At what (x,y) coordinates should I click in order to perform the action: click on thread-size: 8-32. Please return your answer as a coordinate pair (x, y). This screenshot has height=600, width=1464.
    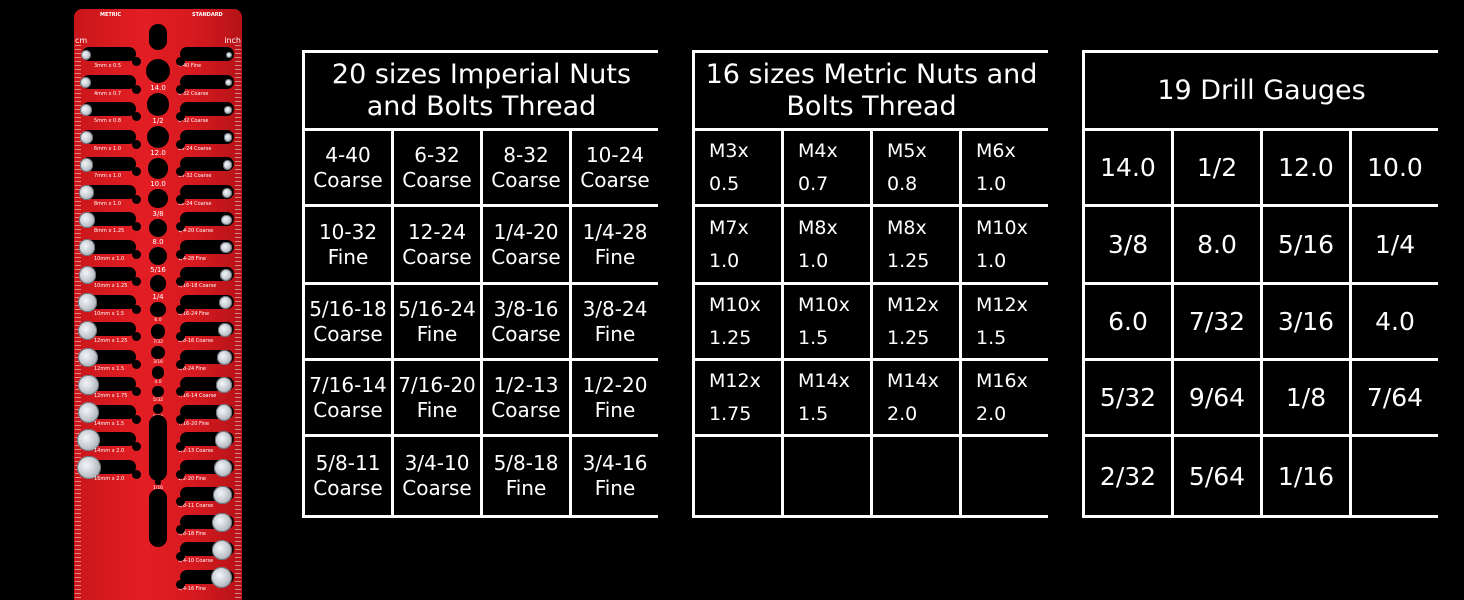
    Looking at the image, I should click on (526, 154).